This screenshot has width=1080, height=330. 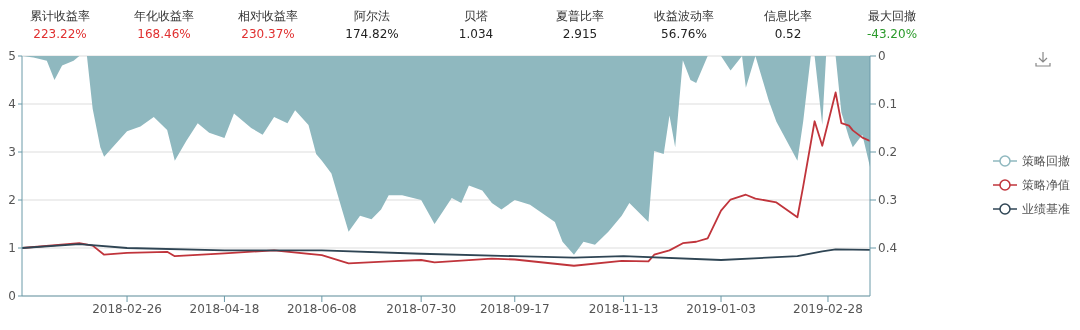 What do you see at coordinates (580, 34) in the screenshot?
I see `text: 2.915` at bounding box center [580, 34].